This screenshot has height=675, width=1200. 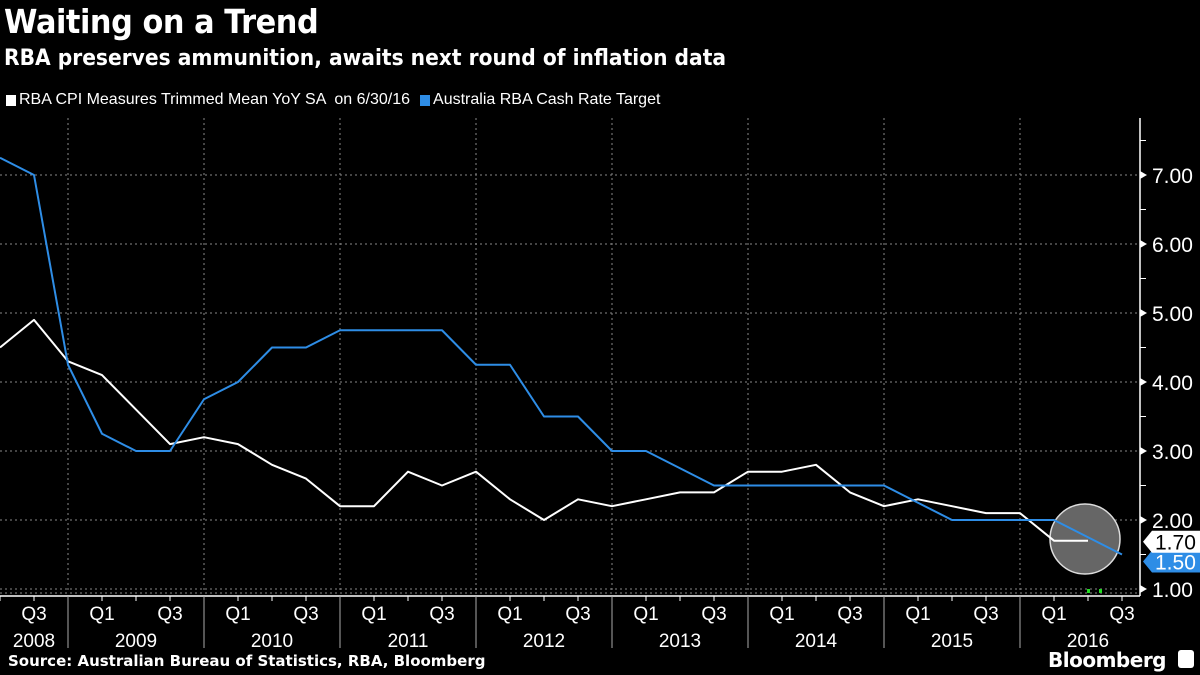 What do you see at coordinates (136, 641) in the screenshot?
I see `x-tick-label-year: 2009` at bounding box center [136, 641].